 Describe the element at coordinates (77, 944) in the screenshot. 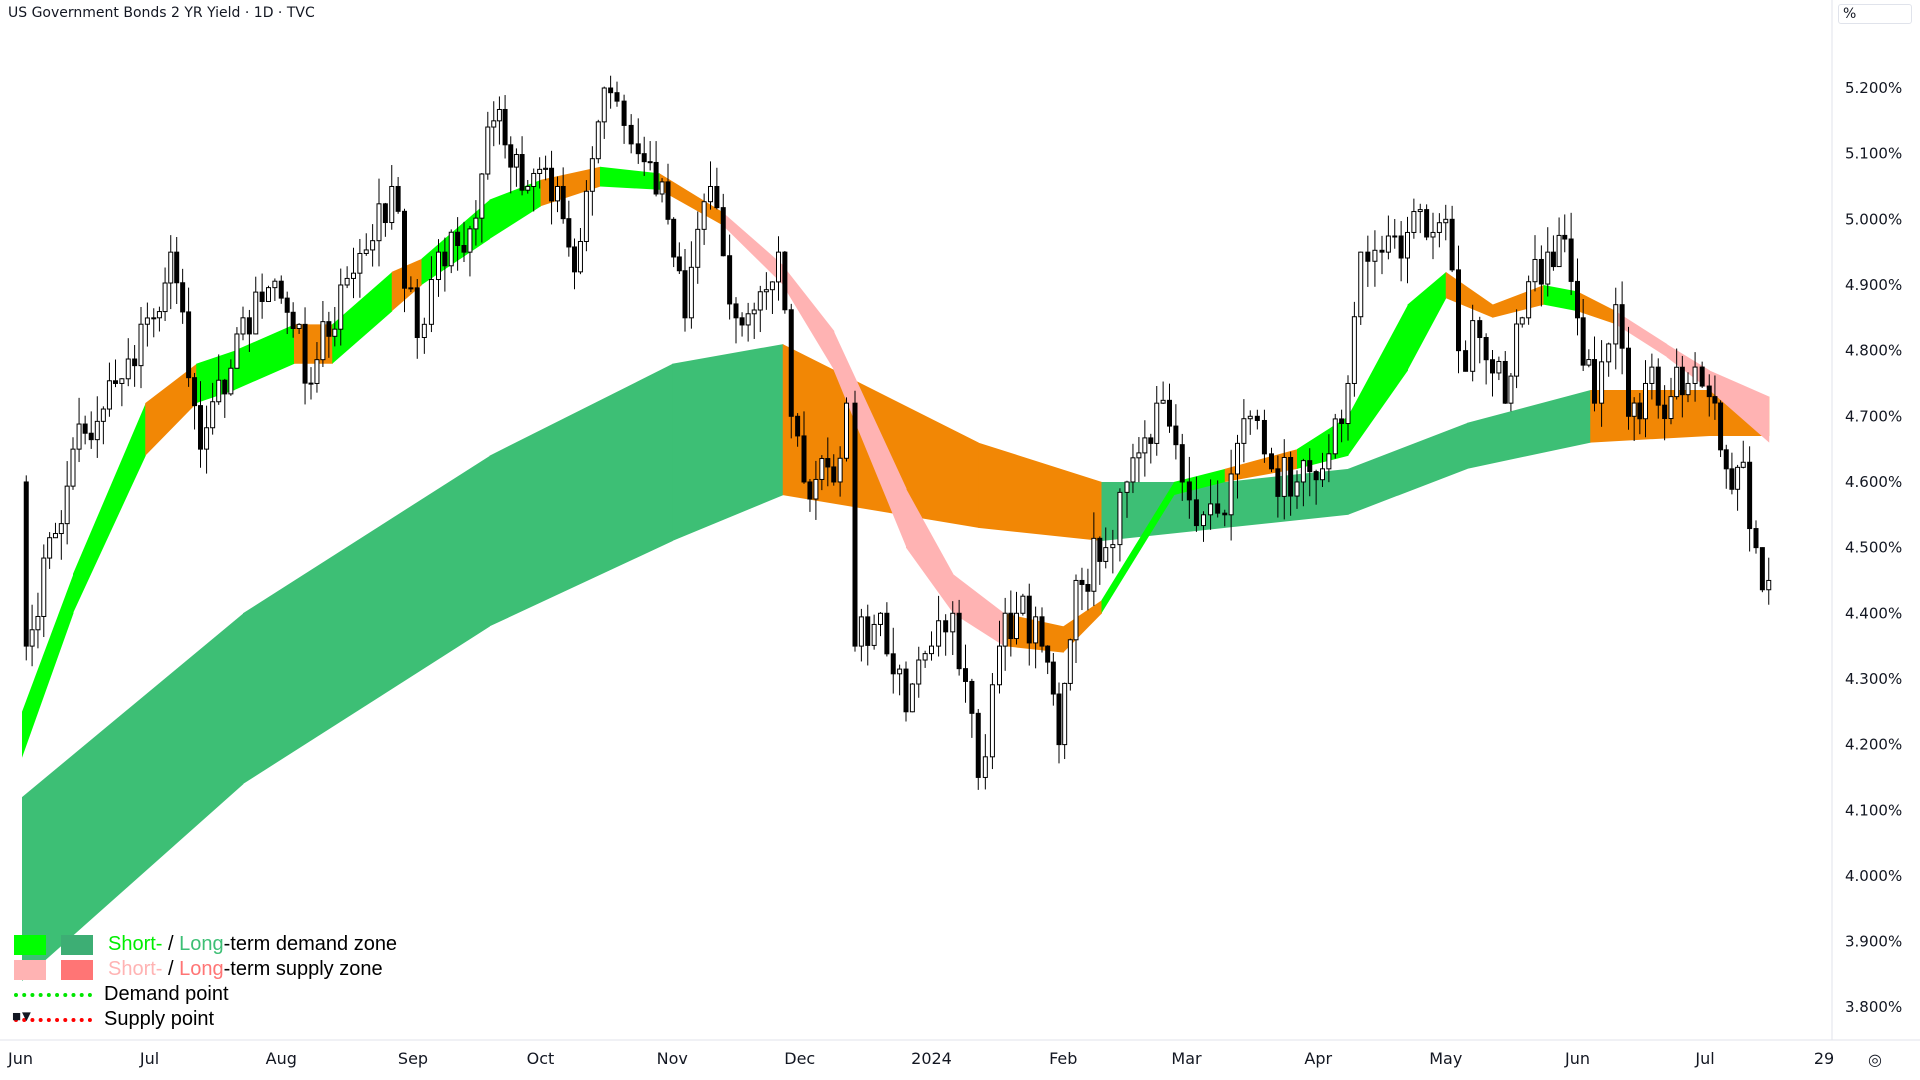

I see `long-demand-swatch` at that location.